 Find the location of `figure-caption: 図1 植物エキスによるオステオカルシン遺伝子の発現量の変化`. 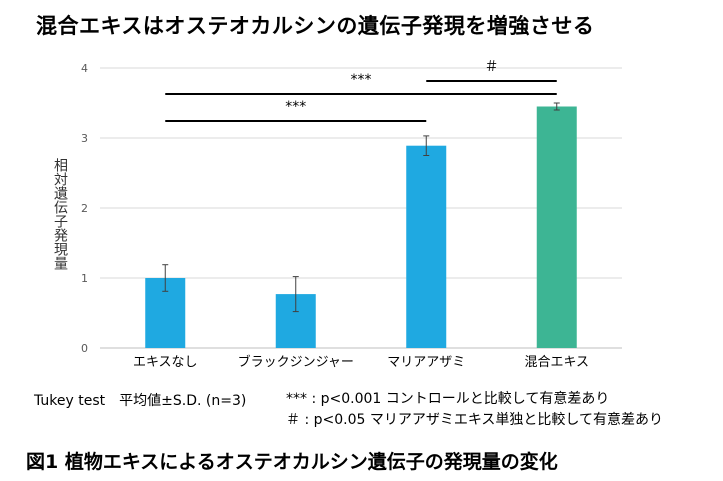

figure-caption: 図1 植物エキスによるオステオカルシン遺伝子の発現量の変化 is located at coordinates (292, 462).